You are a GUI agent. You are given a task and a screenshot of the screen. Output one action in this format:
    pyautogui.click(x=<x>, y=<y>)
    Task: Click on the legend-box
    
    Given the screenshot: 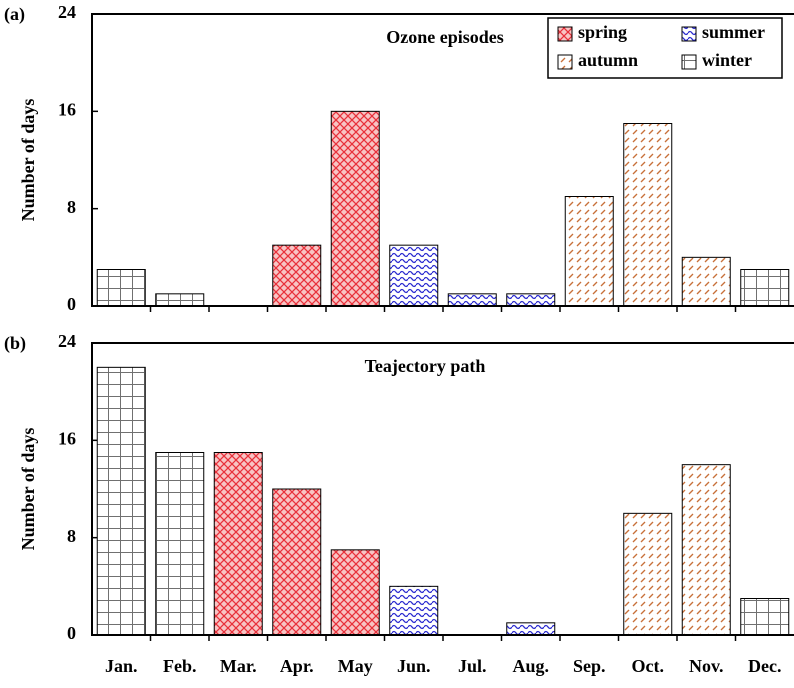 What is the action you would take?
    pyautogui.click(x=665, y=48)
    